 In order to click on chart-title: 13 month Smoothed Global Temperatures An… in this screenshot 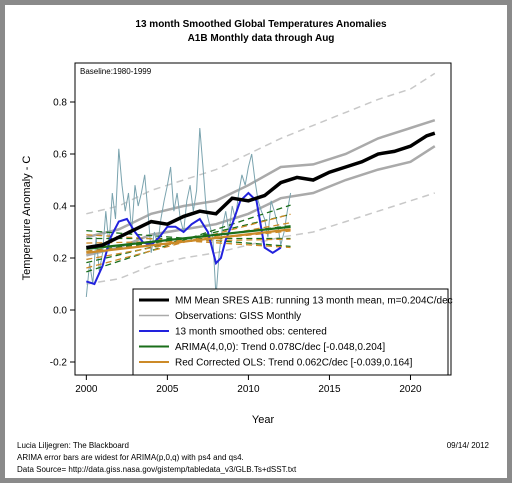, I will do `click(261, 24)`.